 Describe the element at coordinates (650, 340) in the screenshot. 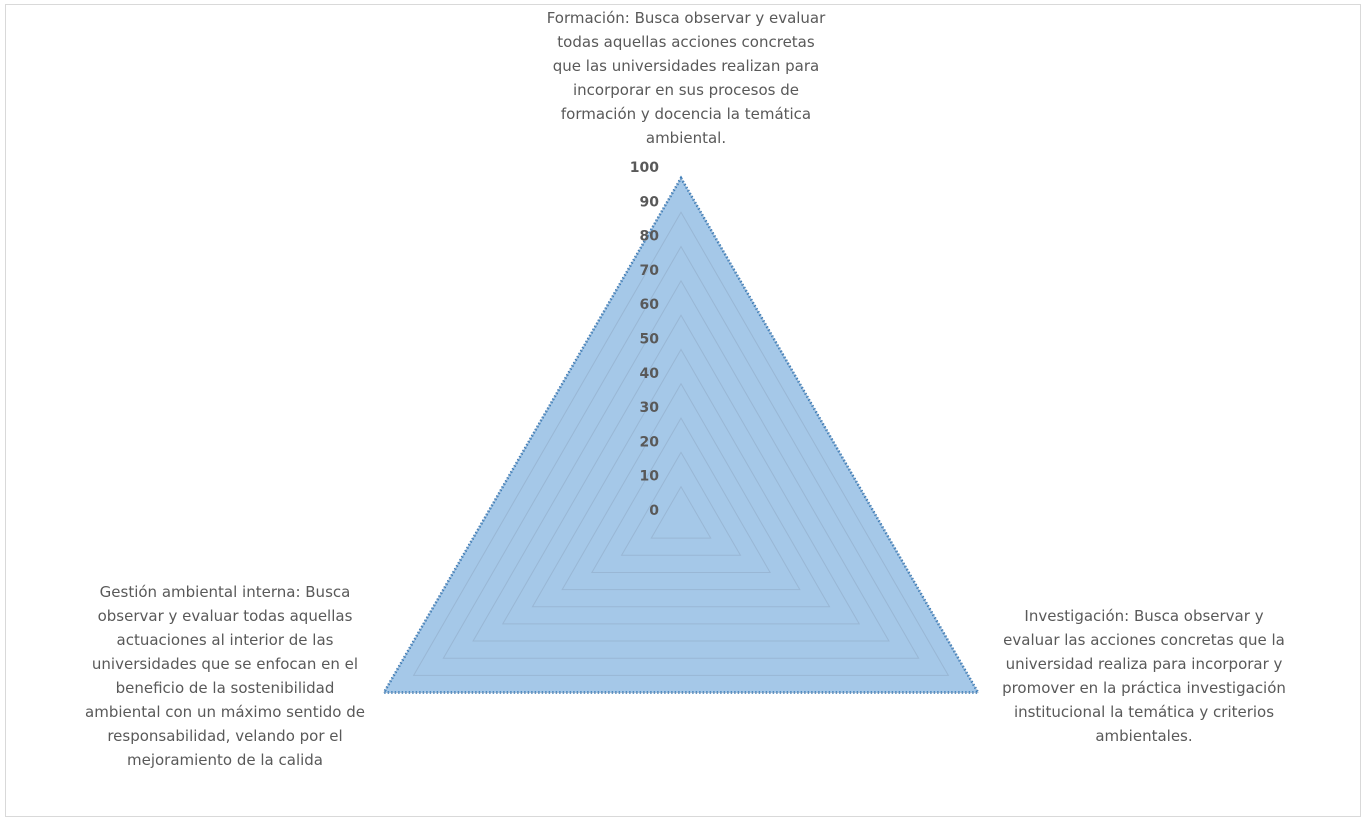

I see `tick-label-50: 50` at that location.